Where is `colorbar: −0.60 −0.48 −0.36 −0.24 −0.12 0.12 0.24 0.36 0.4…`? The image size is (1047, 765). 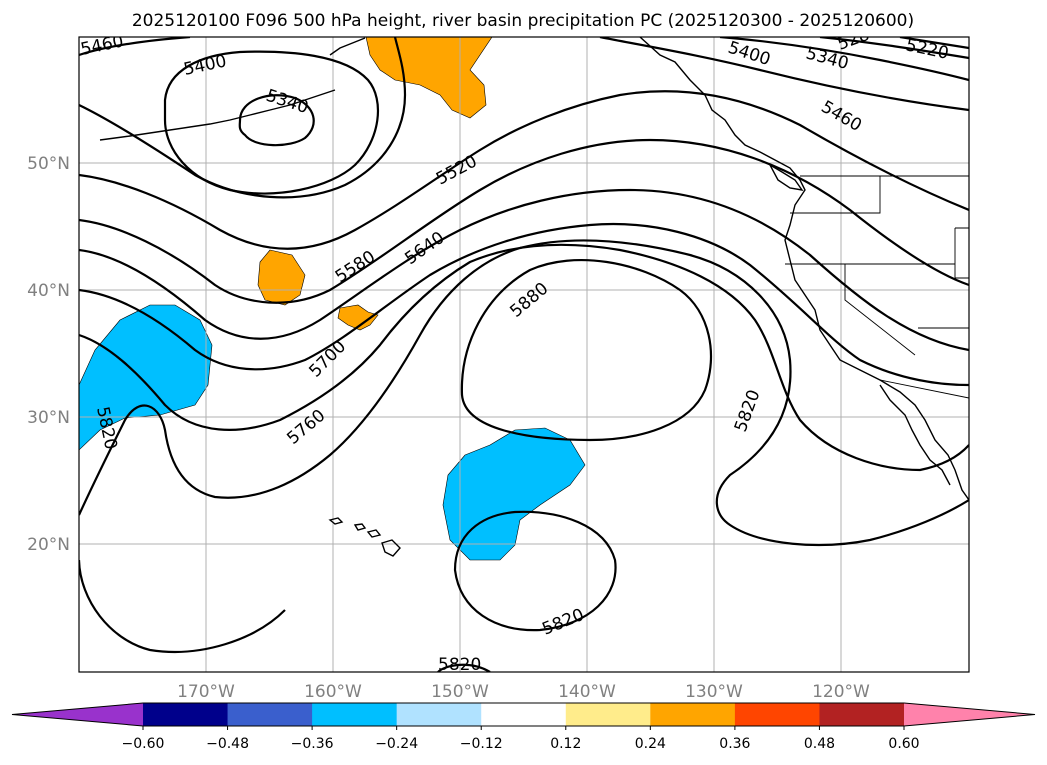 colorbar: −0.60 −0.48 −0.36 −0.24 −0.12 0.12 0.24 0.36 0.4… is located at coordinates (523, 727).